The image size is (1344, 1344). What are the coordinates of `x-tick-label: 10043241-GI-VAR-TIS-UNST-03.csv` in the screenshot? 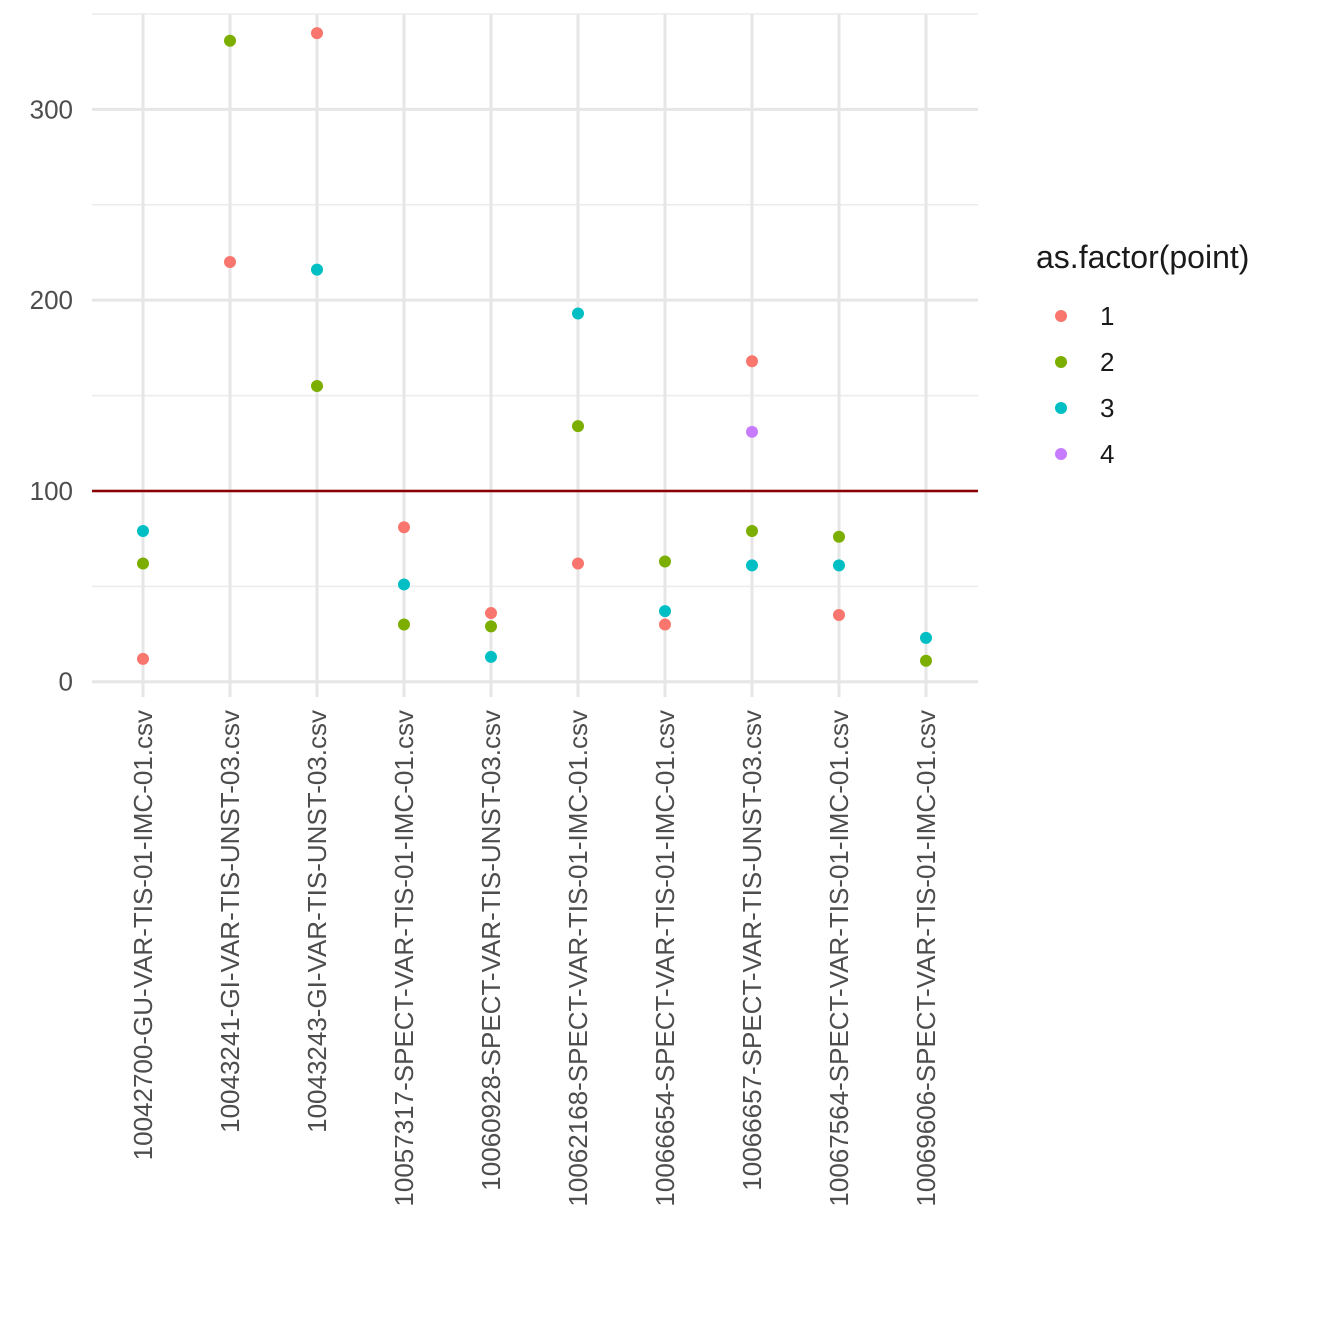 It's located at (230, 921).